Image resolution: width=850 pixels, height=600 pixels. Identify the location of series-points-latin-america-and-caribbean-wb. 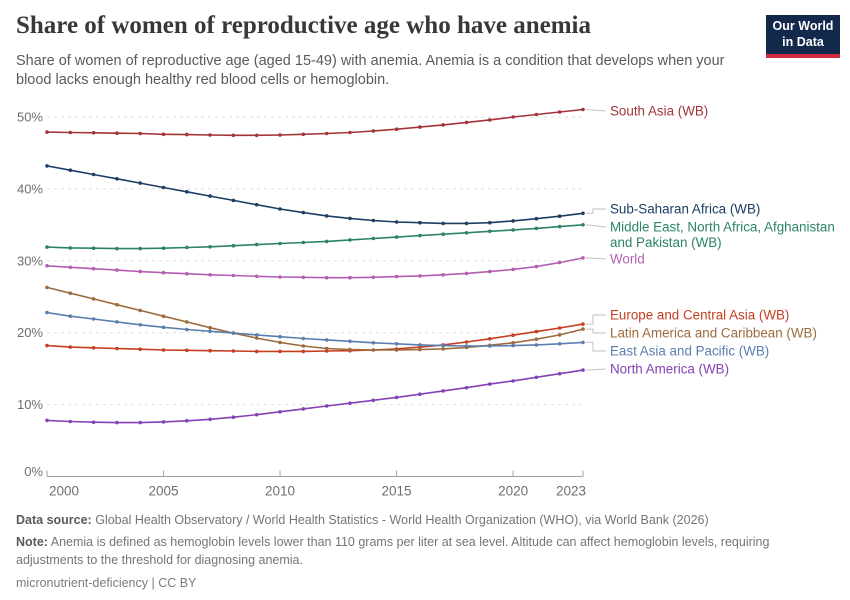
(315, 318).